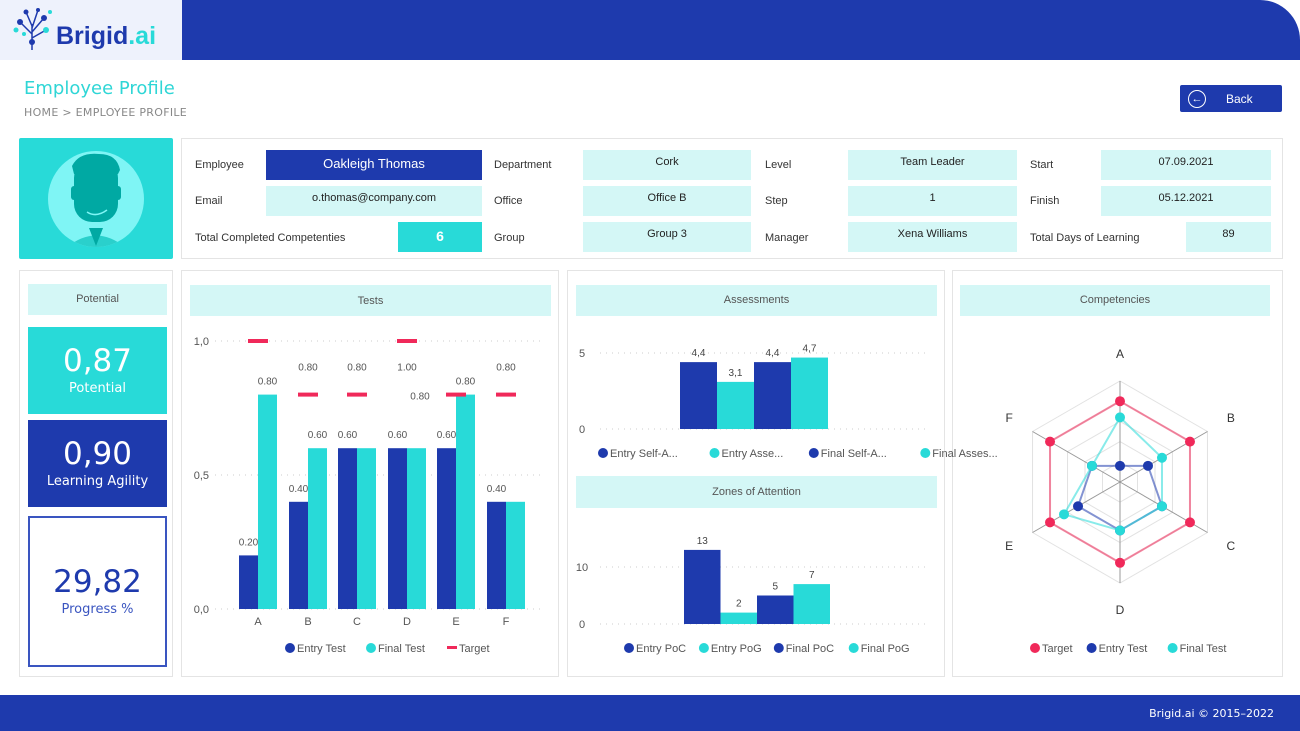 The width and height of the screenshot is (1300, 731). Describe the element at coordinates (778, 165) in the screenshot. I see `level-label: Level` at that location.